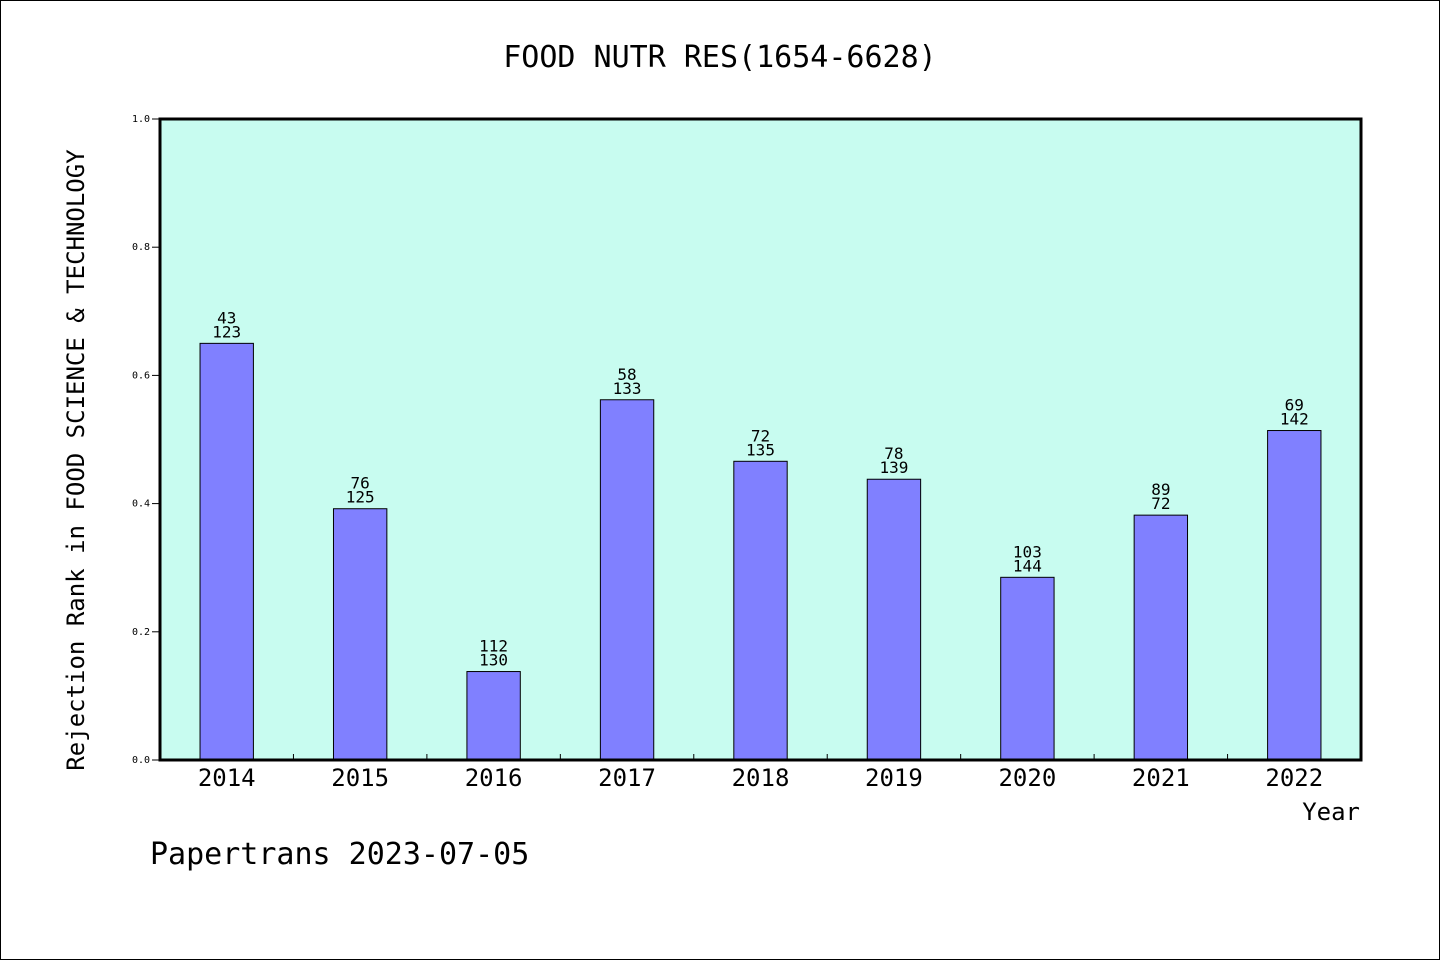  I want to click on y-tick-label: 0.8, so click(141, 247).